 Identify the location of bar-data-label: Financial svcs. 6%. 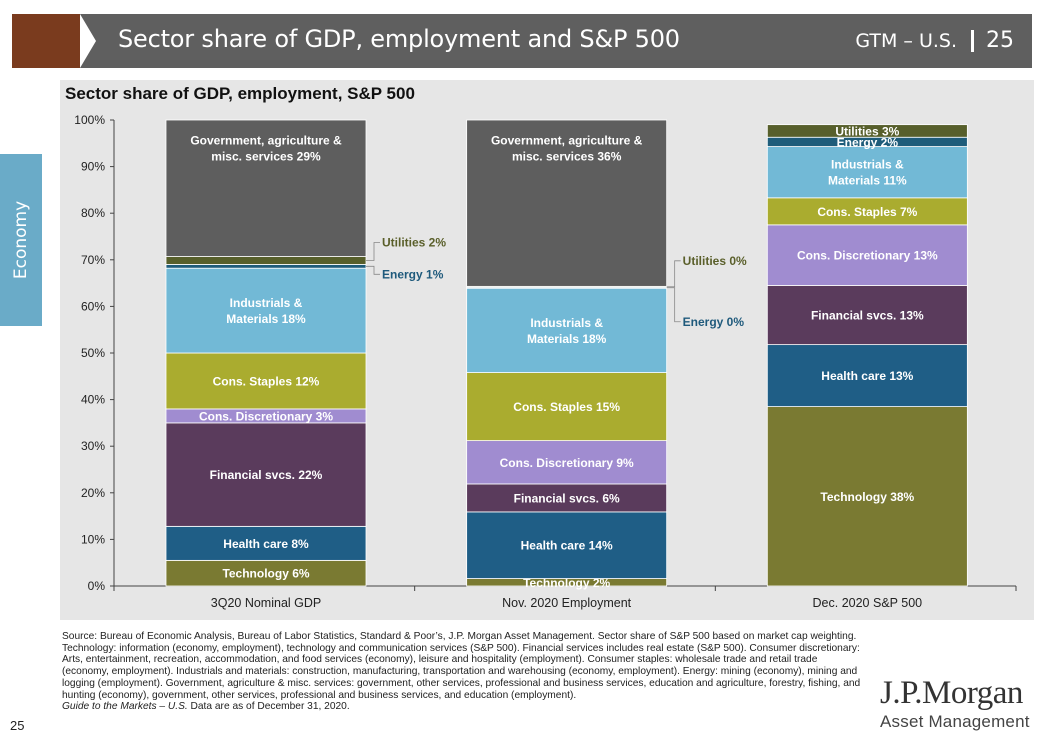
(567, 498).